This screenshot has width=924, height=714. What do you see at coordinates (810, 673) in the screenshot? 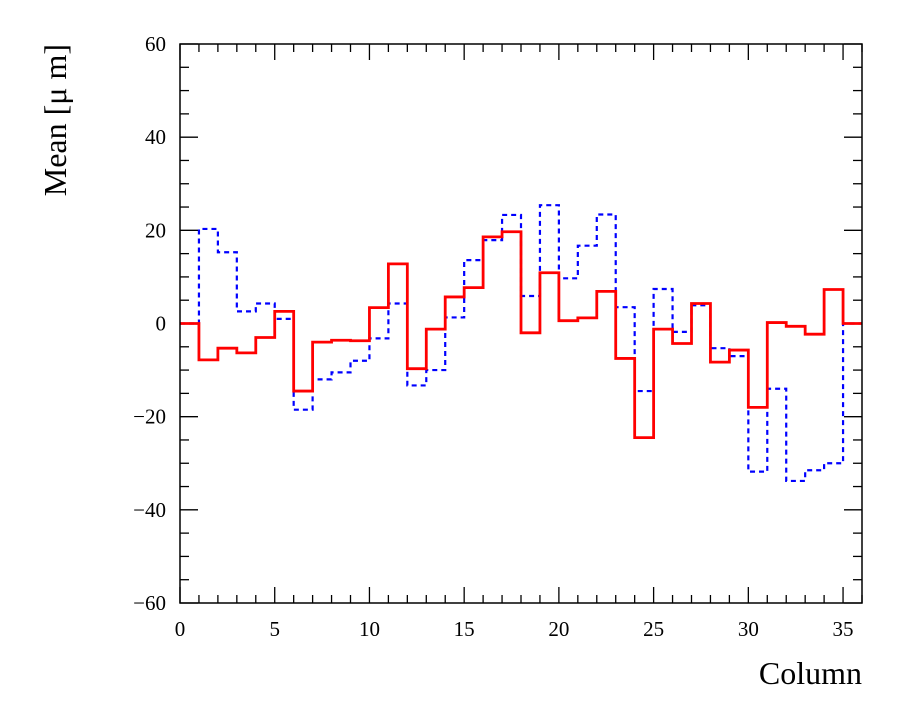
I see `x-axis-label: Column` at bounding box center [810, 673].